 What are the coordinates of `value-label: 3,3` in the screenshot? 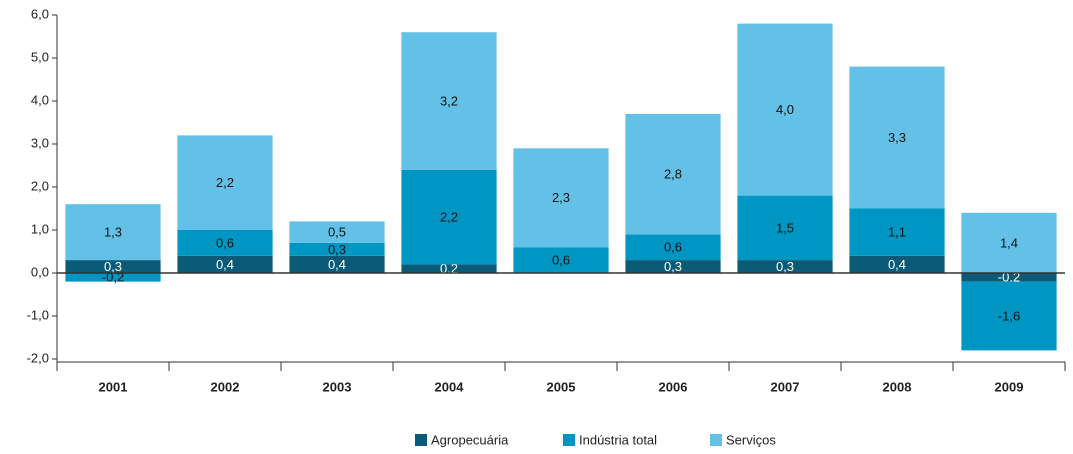 It's located at (897, 137).